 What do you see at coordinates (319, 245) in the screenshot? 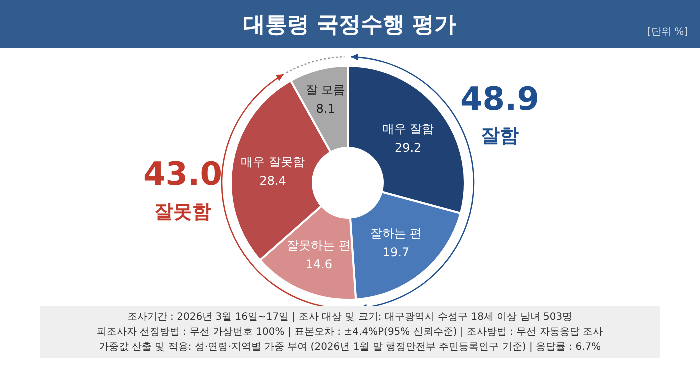
I see `slice-label: 잘못하는 편` at bounding box center [319, 245].